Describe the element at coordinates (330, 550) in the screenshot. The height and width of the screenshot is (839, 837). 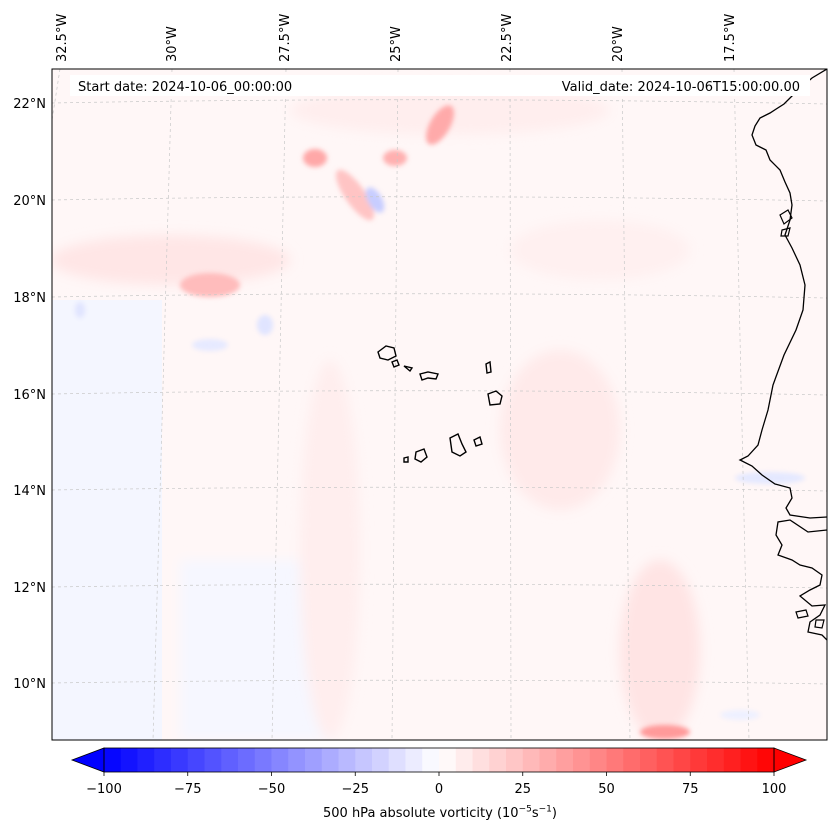
I see `positive-vorticity-band` at that location.